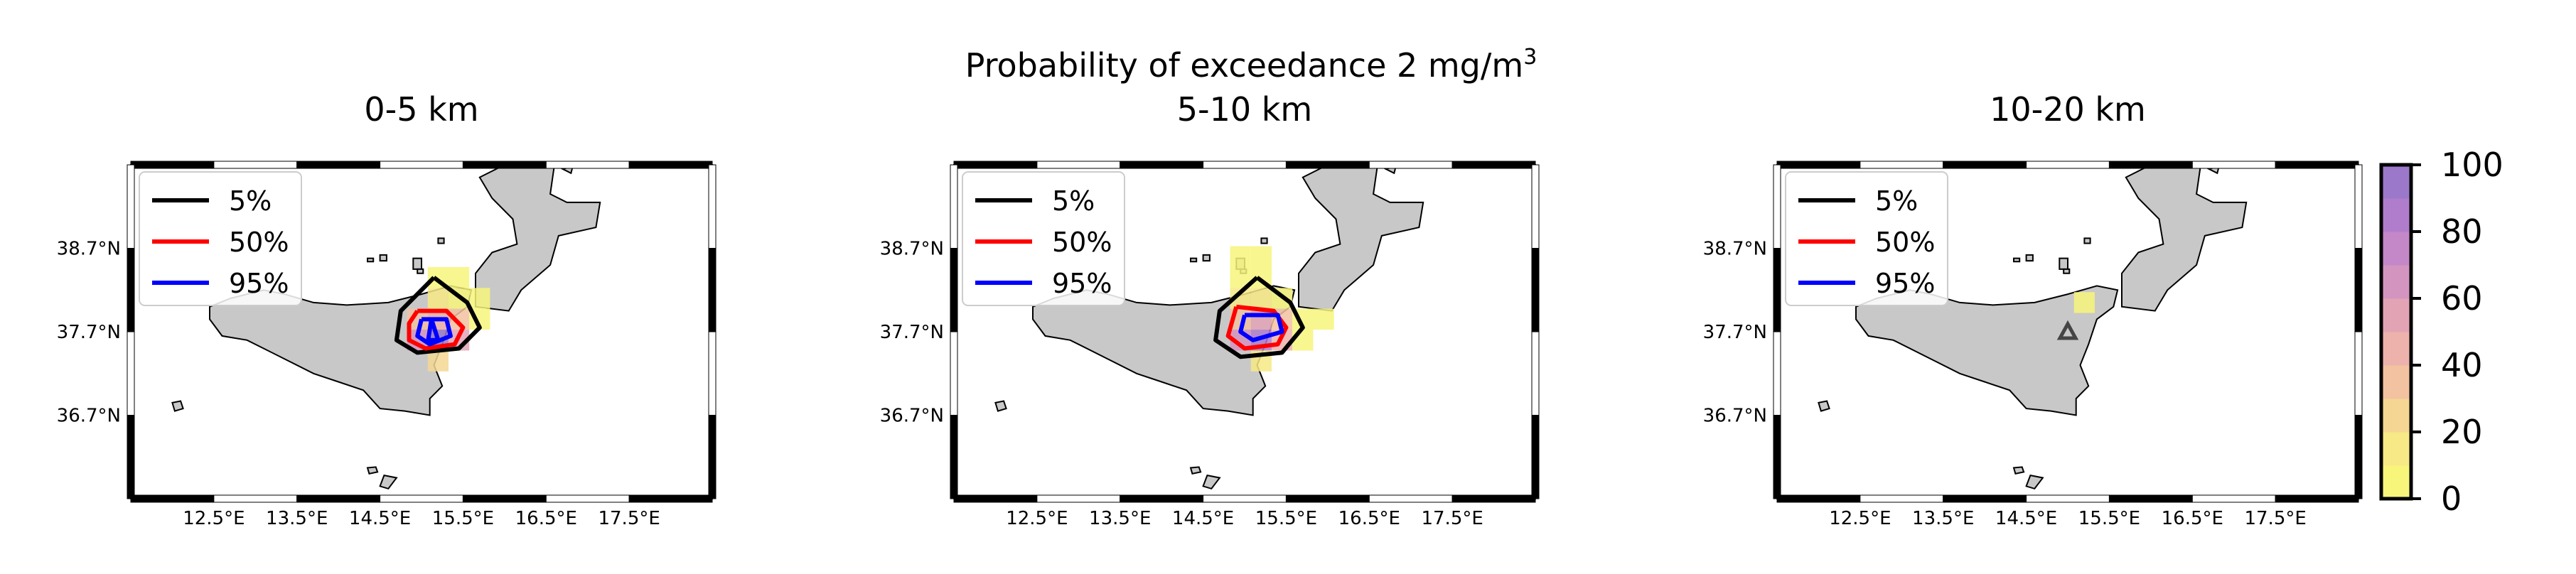 This screenshot has width=2576, height=574. What do you see at coordinates (1082, 242) in the screenshot?
I see `legend-label: 50%` at bounding box center [1082, 242].